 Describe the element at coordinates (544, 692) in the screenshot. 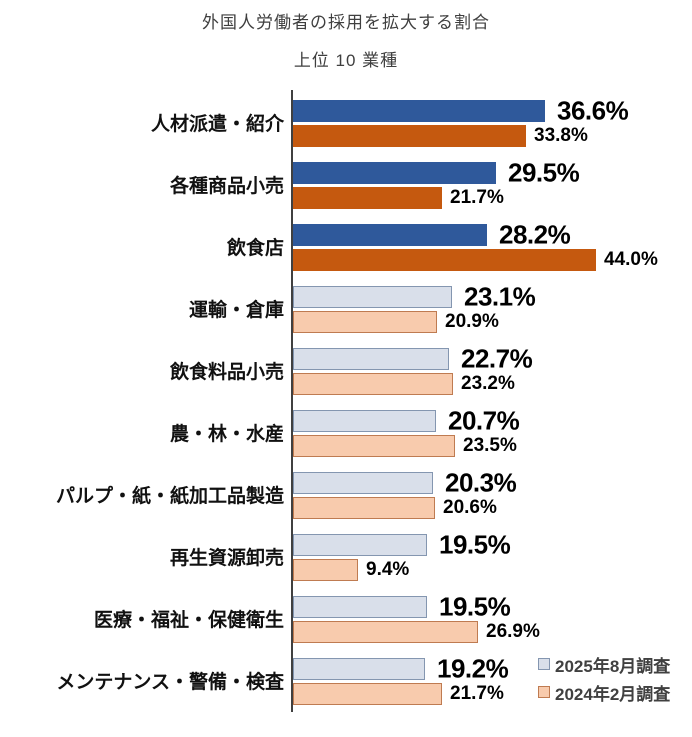

I see `legend-swatch-2024-icon` at that location.